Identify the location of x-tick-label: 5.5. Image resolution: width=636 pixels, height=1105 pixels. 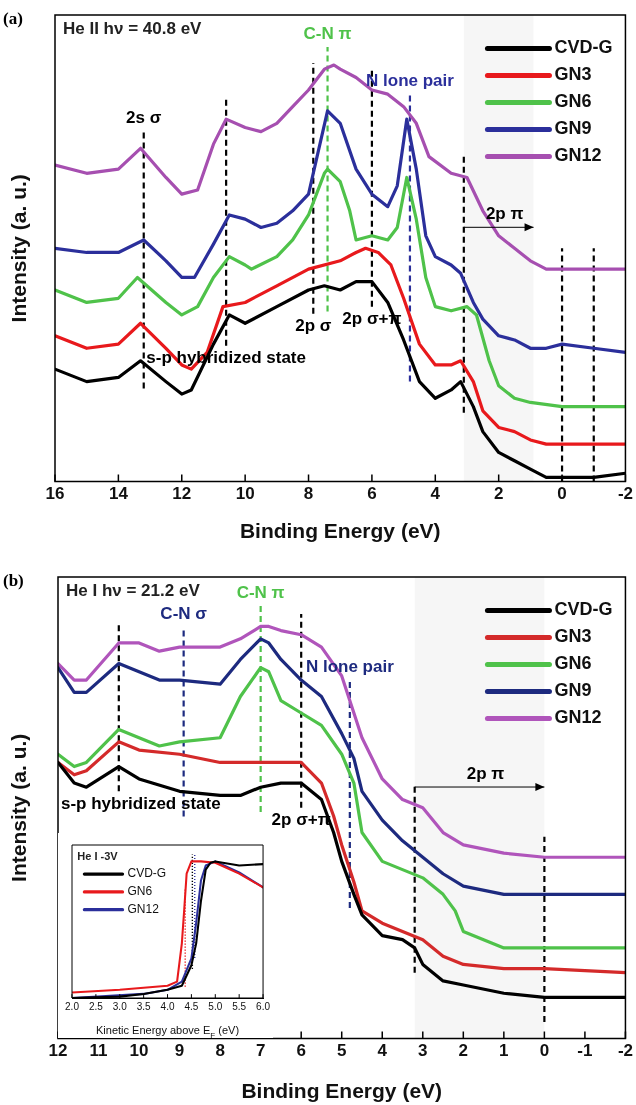
(239, 1006).